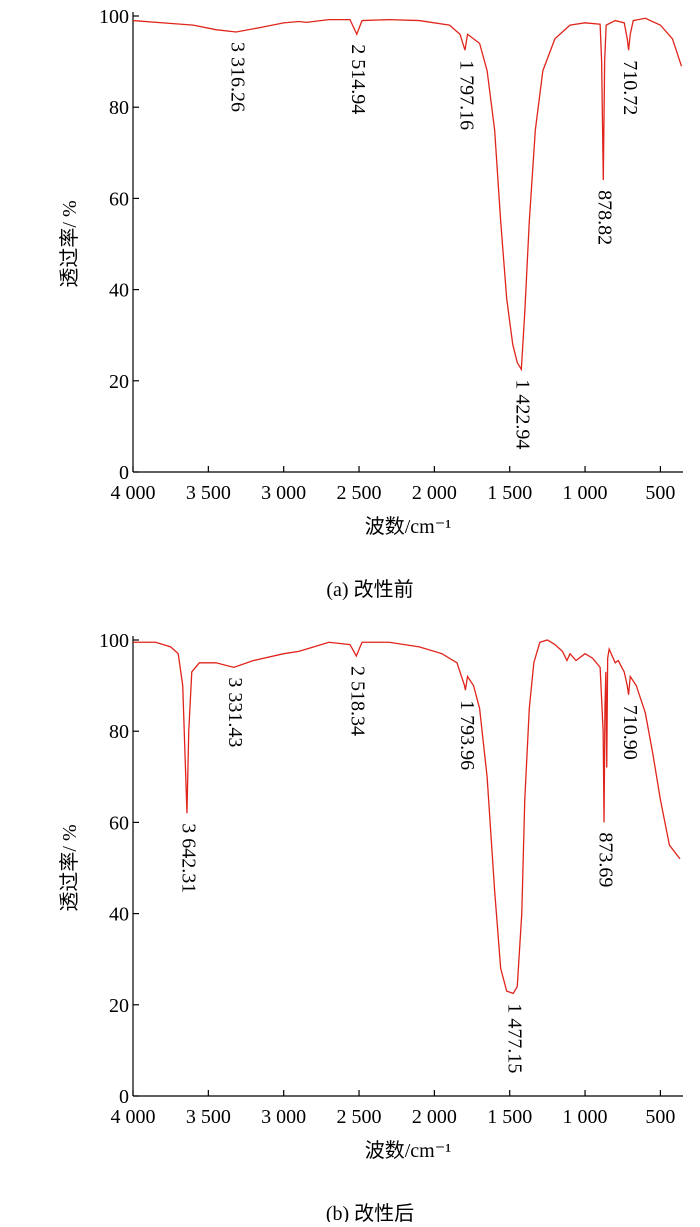 Image resolution: width=700 pixels, height=1227 pixels. I want to click on peak-label: 3 316.26, so click(237, 77).